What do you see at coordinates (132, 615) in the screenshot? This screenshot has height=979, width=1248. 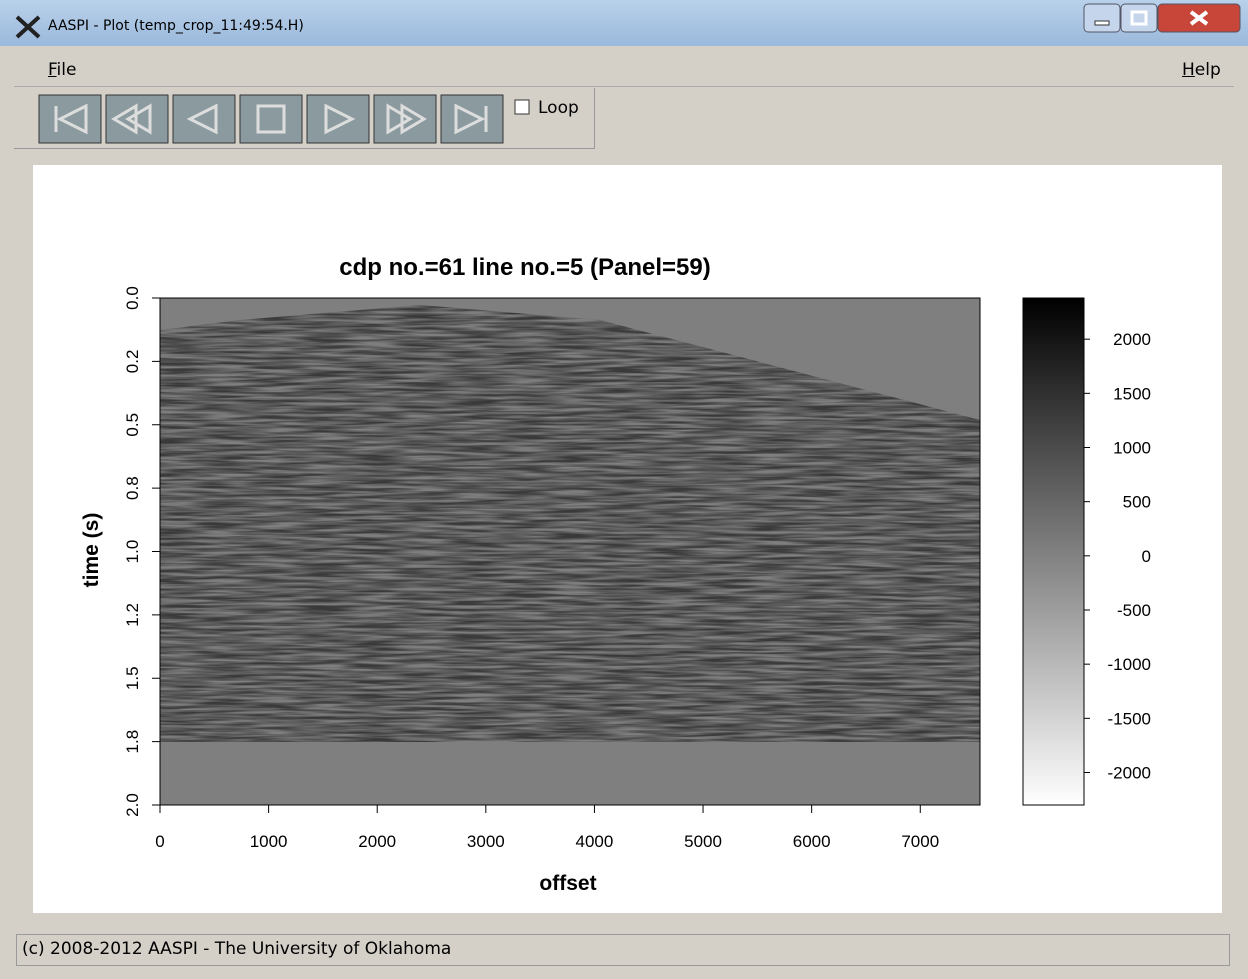 I see `y-tick-label: 1.2` at bounding box center [132, 615].